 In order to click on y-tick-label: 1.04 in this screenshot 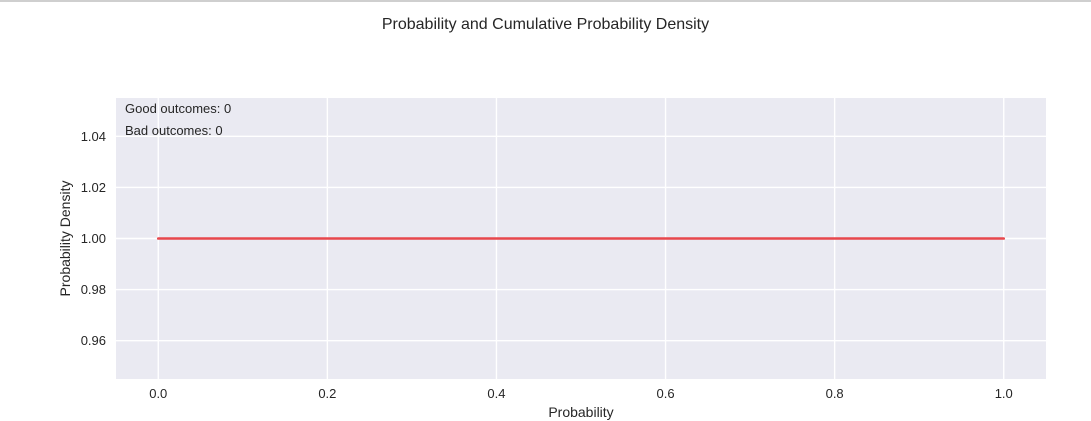, I will do `click(93, 136)`.